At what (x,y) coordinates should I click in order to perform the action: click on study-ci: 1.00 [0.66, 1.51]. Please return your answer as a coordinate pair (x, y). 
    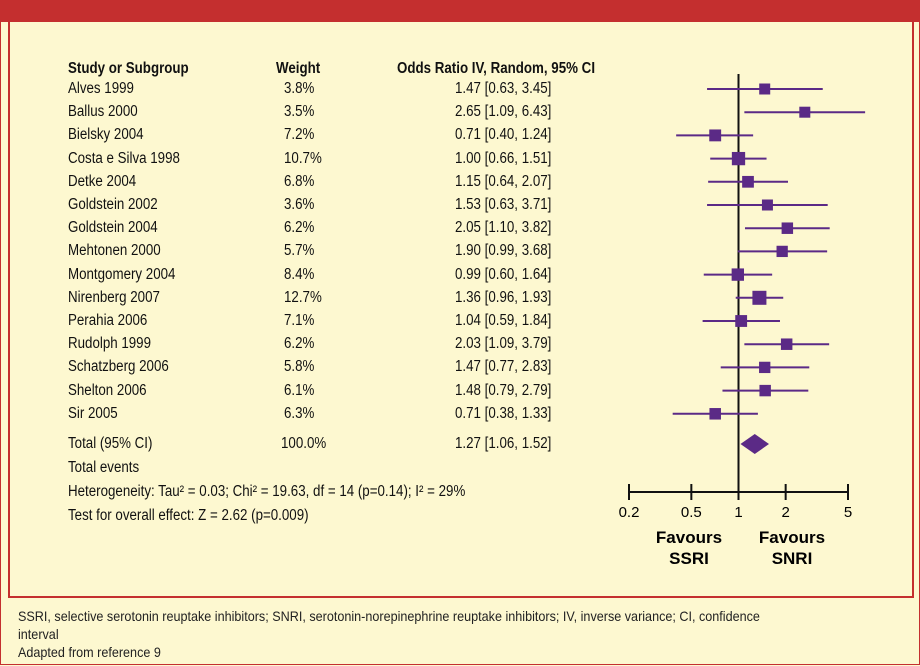
    Looking at the image, I should click on (503, 158).